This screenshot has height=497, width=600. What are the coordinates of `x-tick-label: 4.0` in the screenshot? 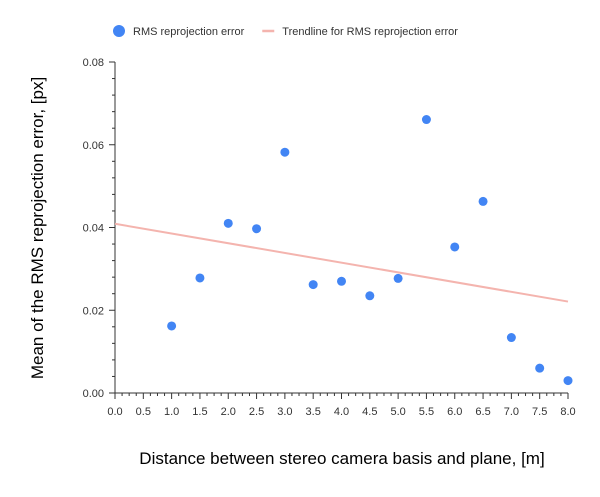 It's located at (341, 412).